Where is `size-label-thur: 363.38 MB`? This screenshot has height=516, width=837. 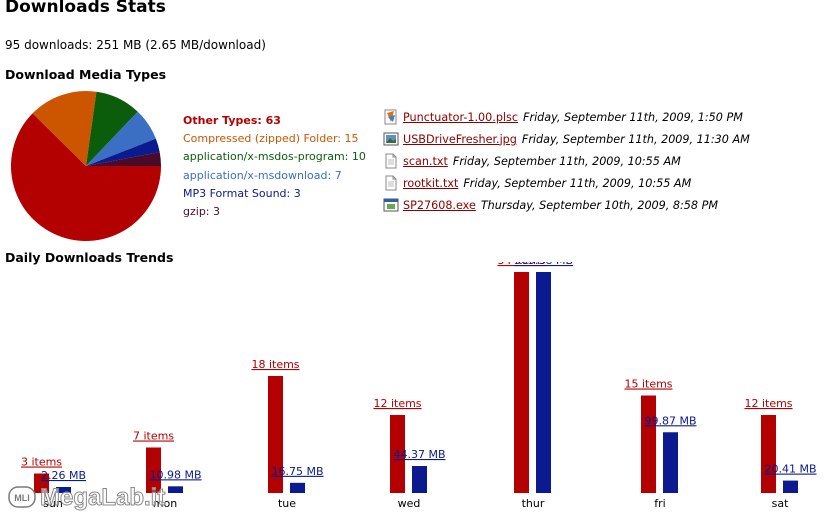 size-label-thur: 363.38 MB is located at coordinates (543, 264).